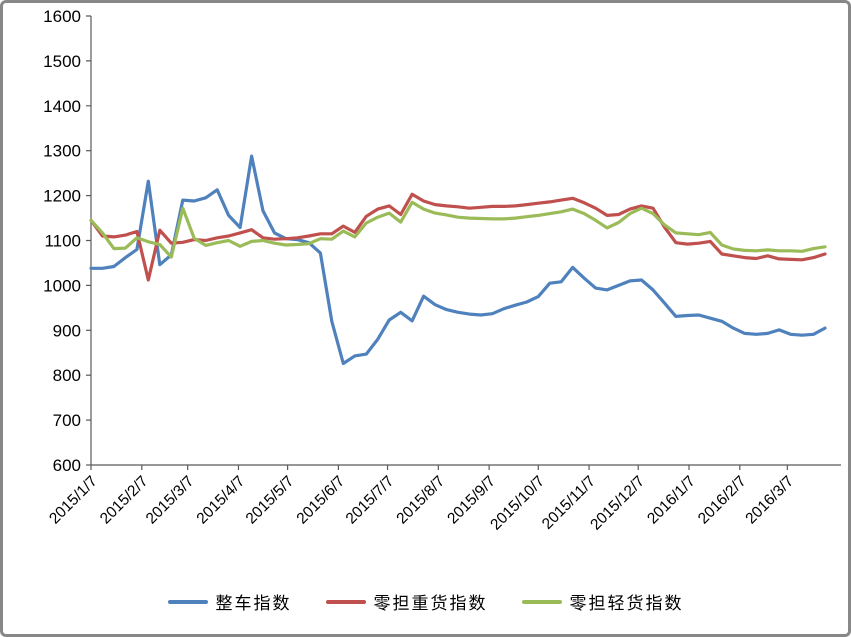 The height and width of the screenshot is (637, 851). Describe the element at coordinates (626, 603) in the screenshot. I see `legend-label: 零担轻货指数` at that location.